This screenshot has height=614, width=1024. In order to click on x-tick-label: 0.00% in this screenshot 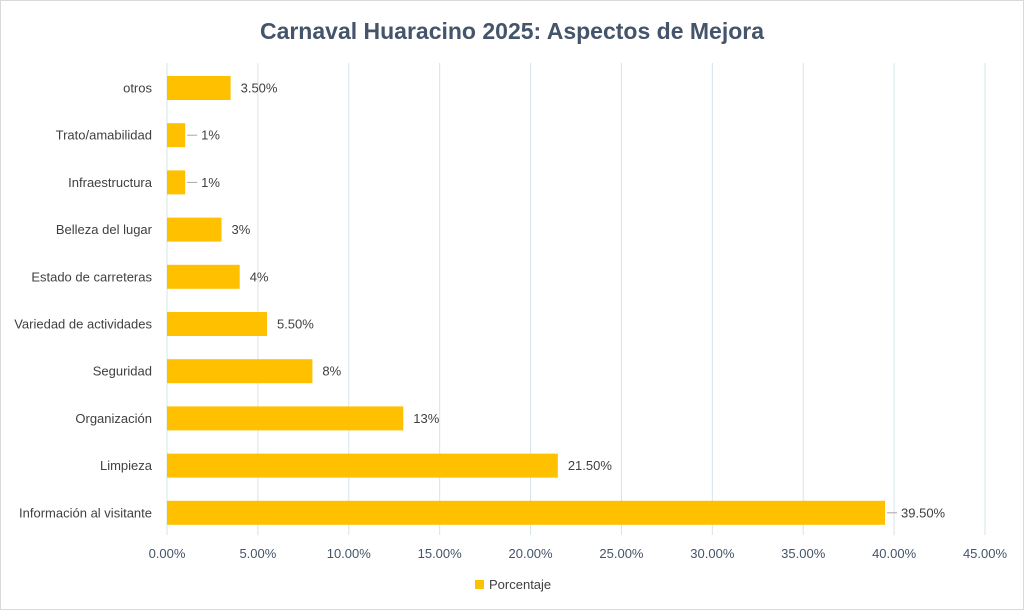, I will do `click(167, 553)`.